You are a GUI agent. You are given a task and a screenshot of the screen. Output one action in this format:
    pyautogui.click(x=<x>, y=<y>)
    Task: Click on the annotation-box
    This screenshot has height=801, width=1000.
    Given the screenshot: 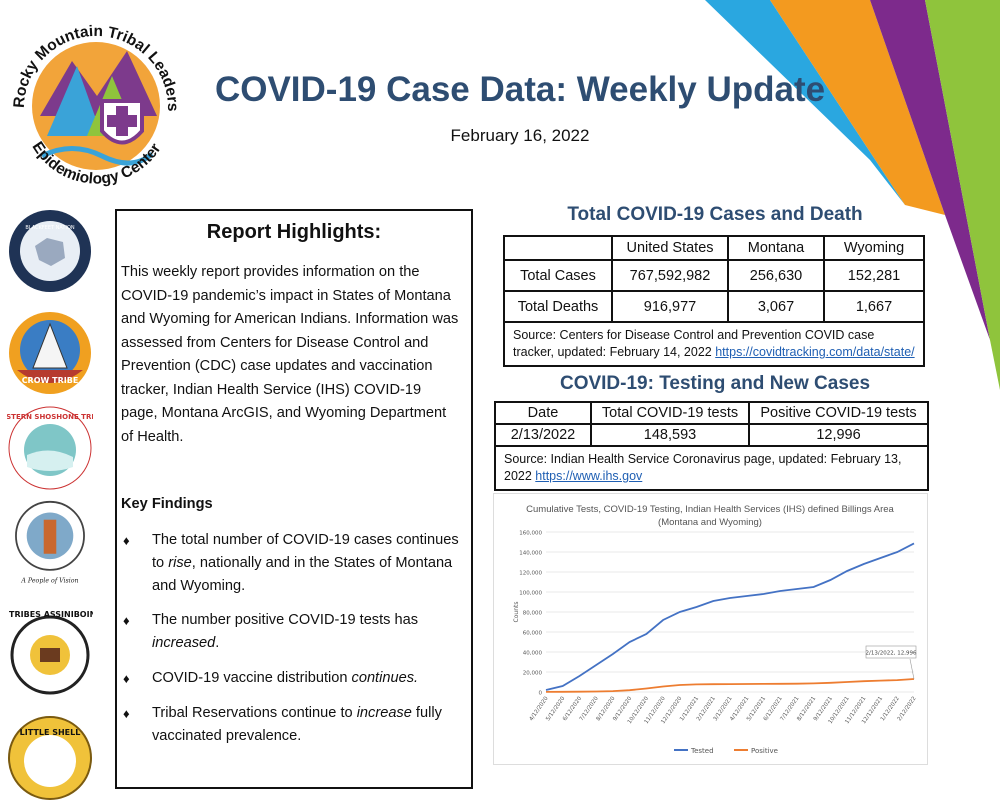 What is the action you would take?
    pyautogui.click(x=891, y=652)
    